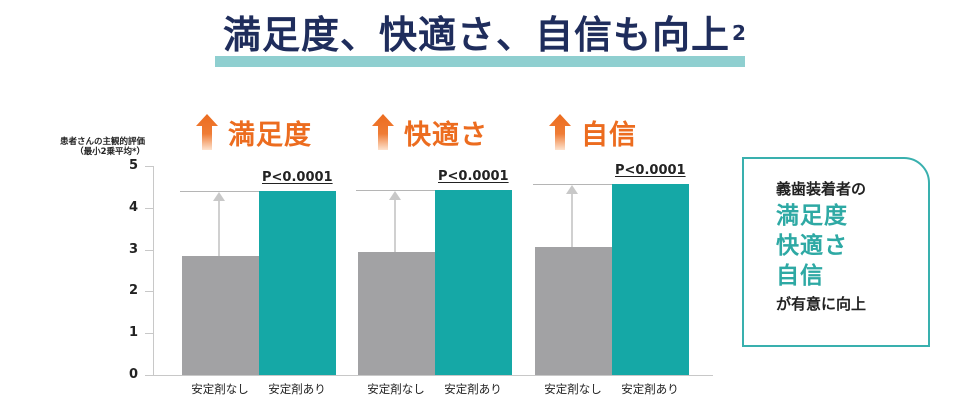 The image size is (970, 416). What do you see at coordinates (110, 152) in the screenshot?
I see `y-axis-label-line2: （最小2乗平均*）` at bounding box center [110, 152].